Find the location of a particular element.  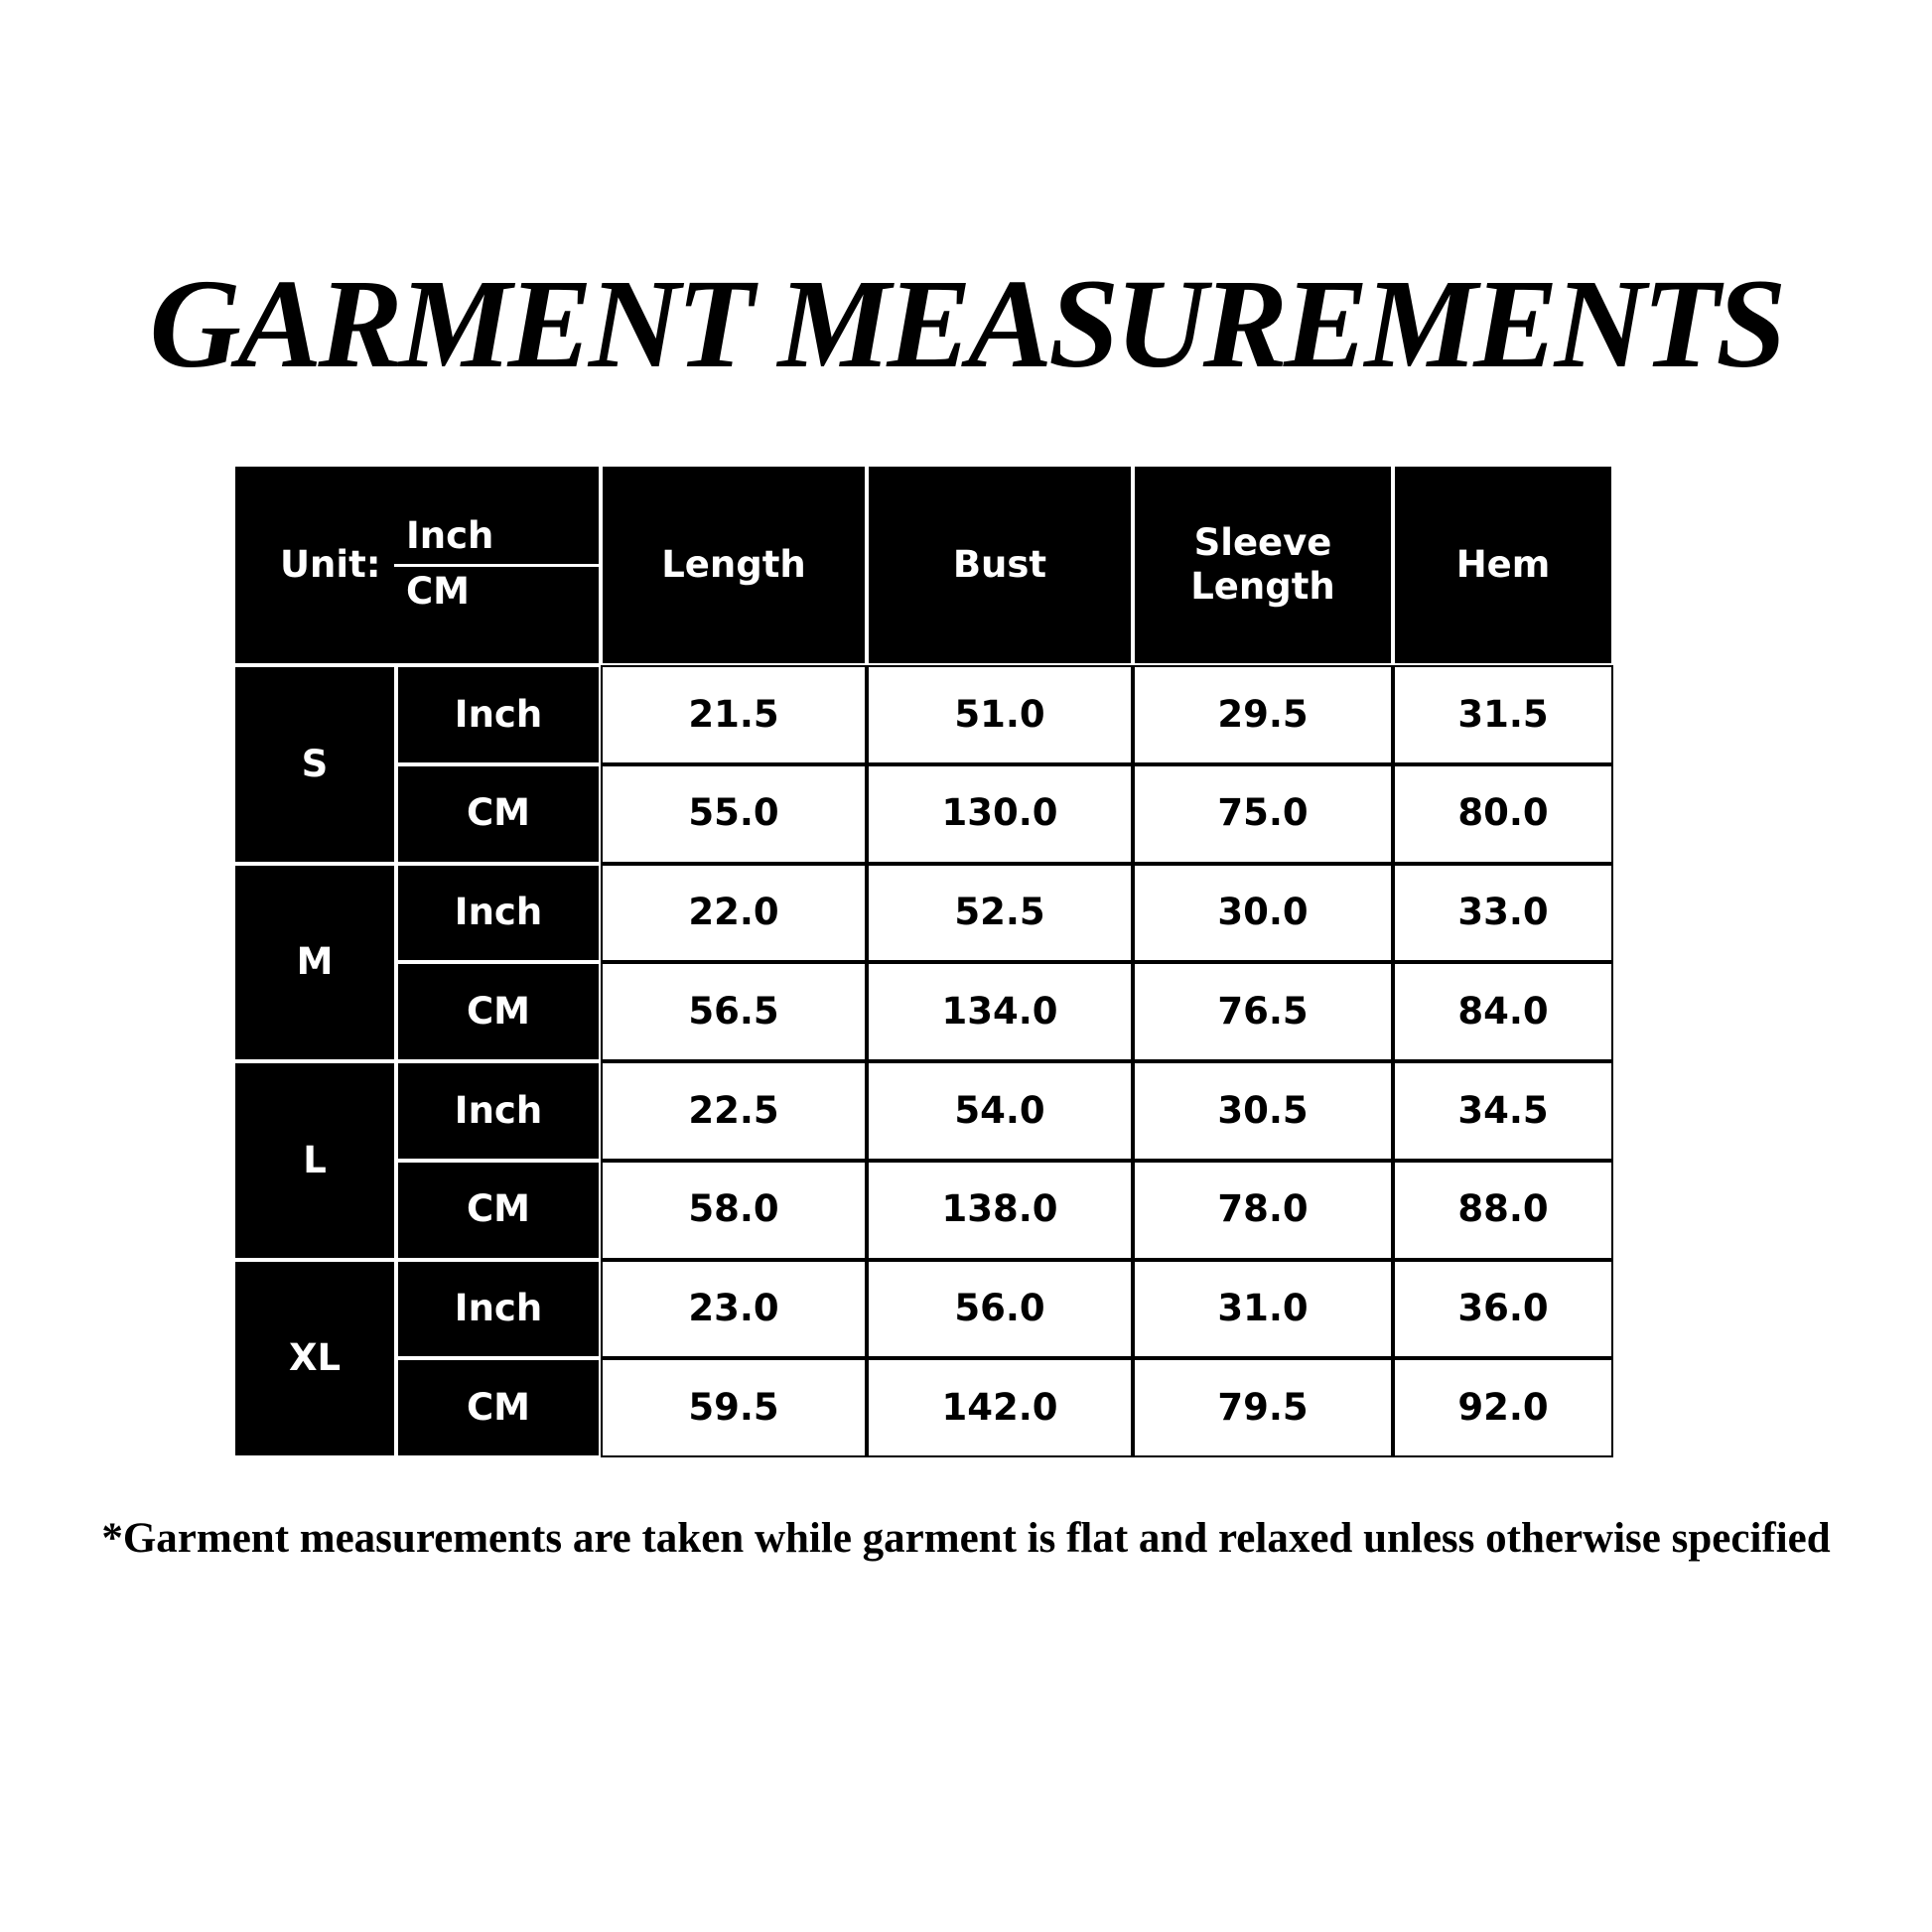

value-cell: 79.5 is located at coordinates (1263, 1408).